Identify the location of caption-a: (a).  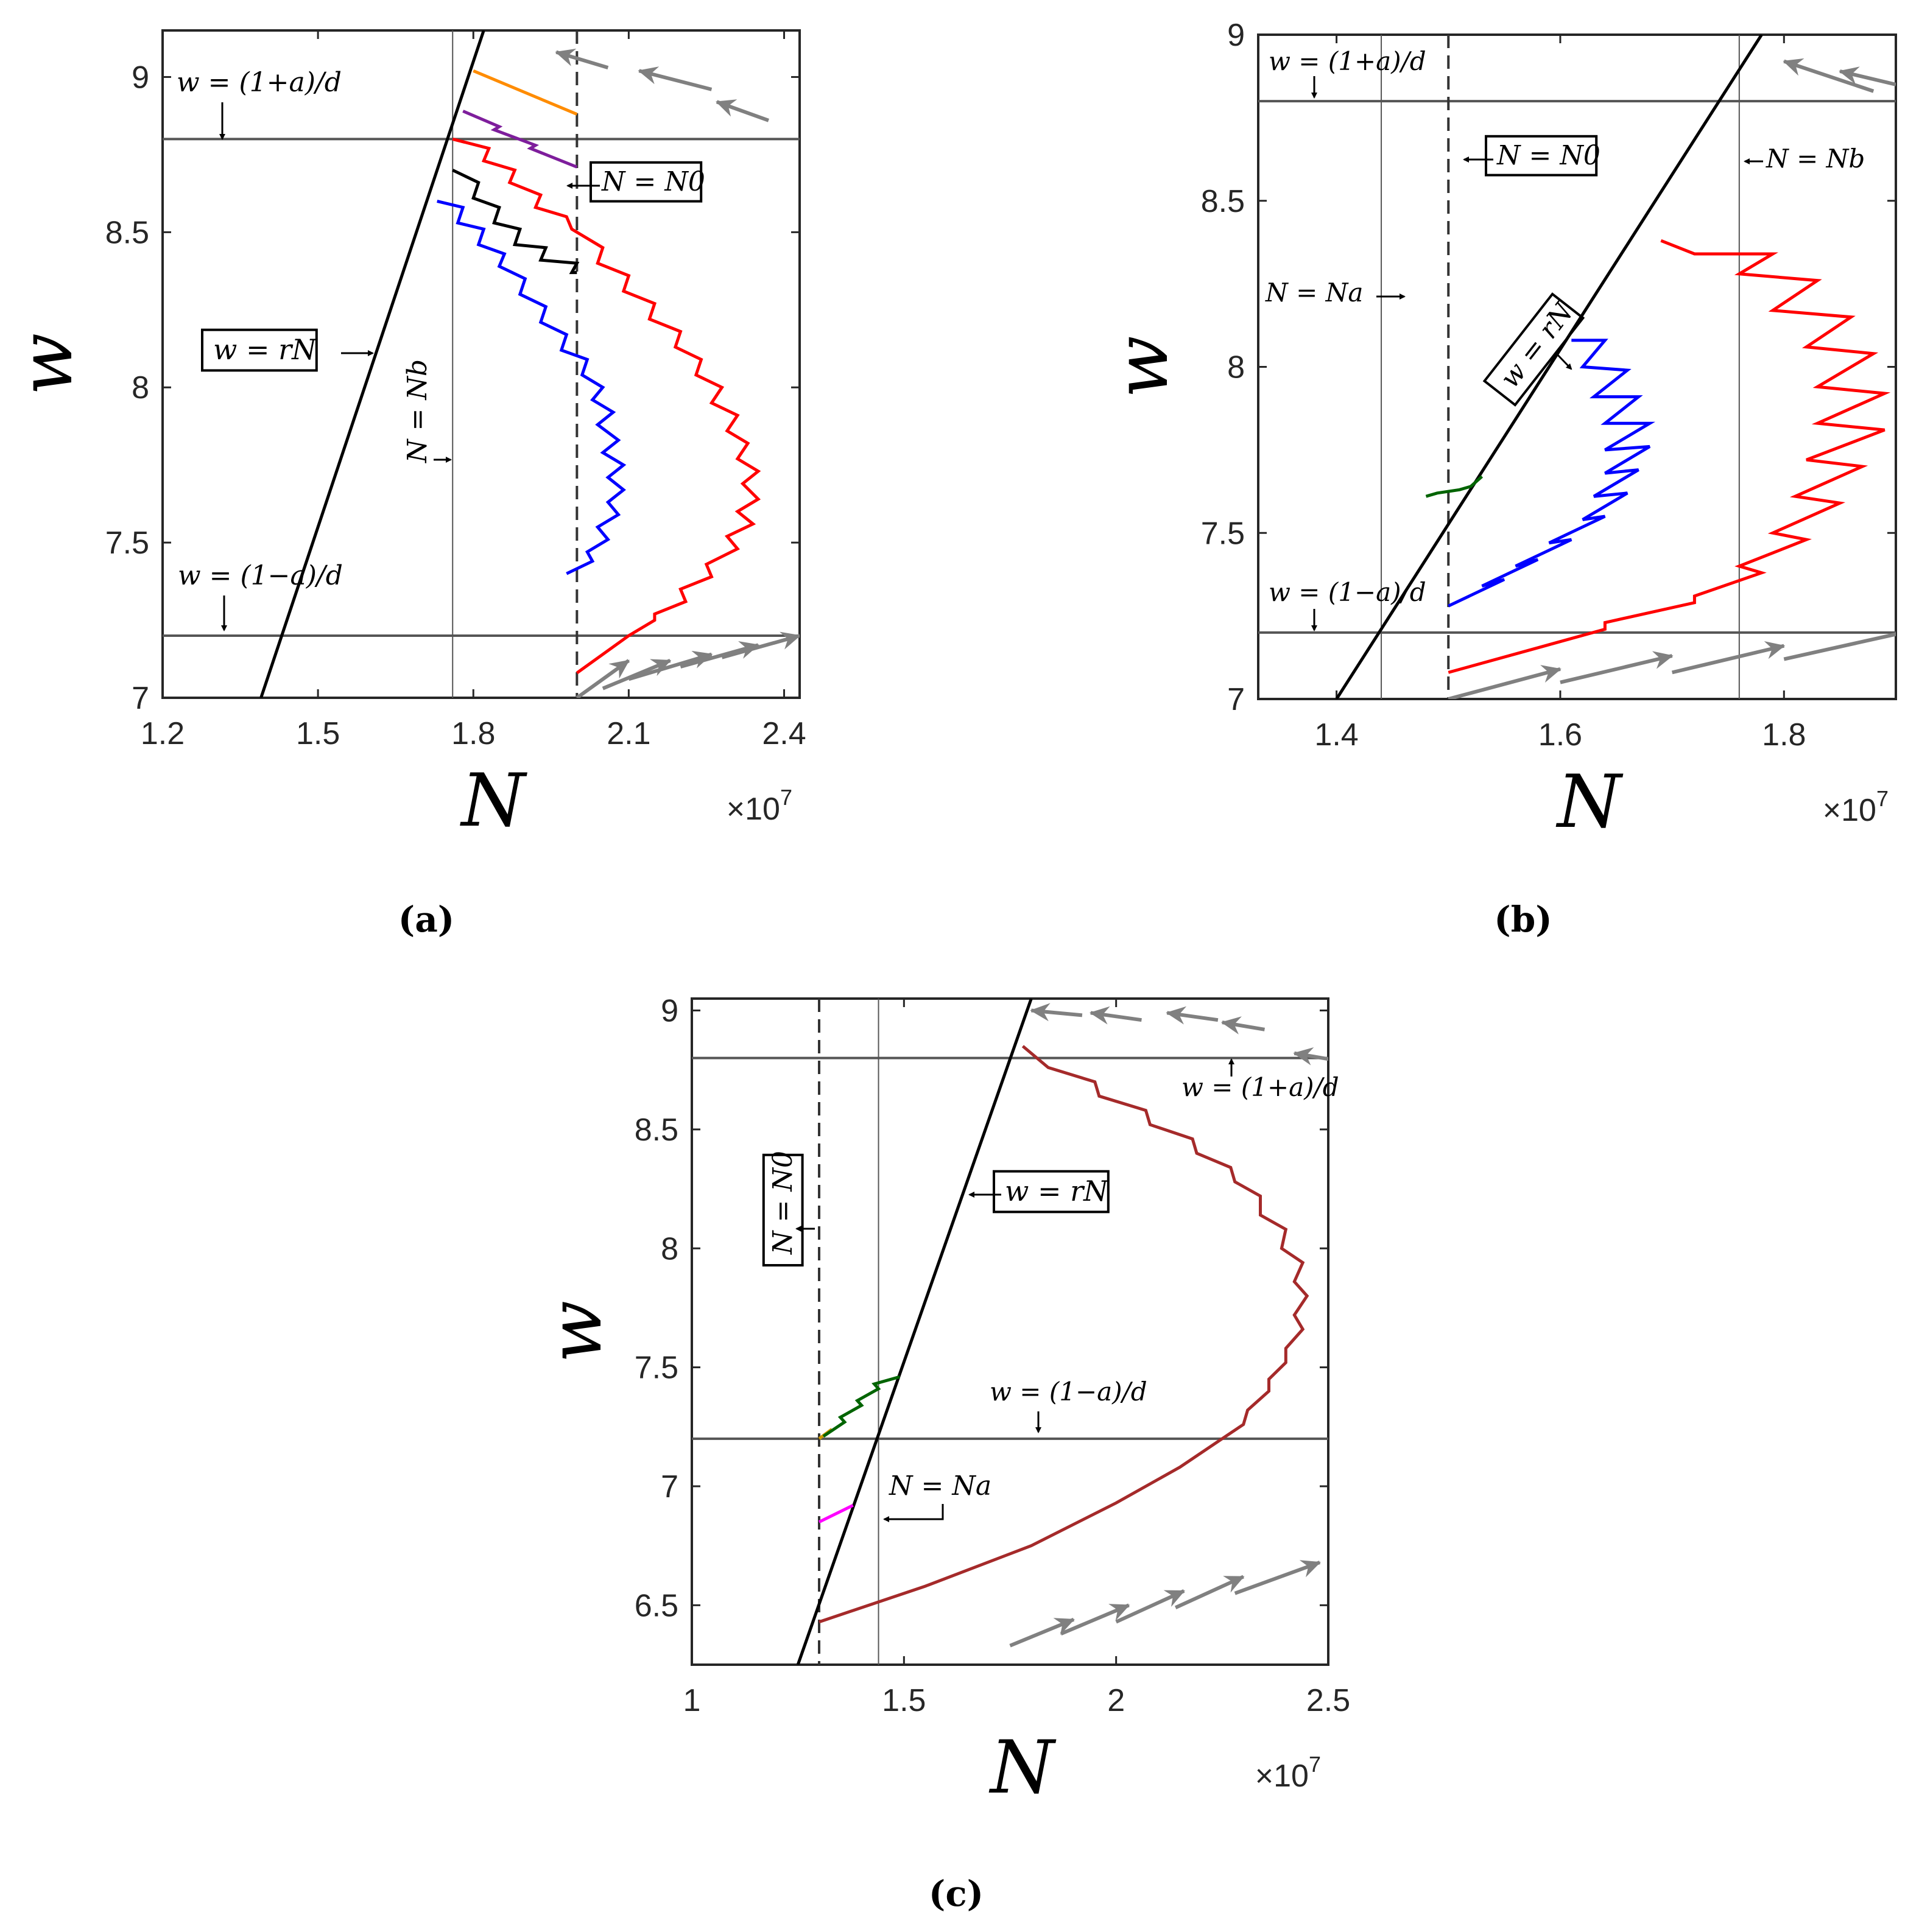
(426, 920).